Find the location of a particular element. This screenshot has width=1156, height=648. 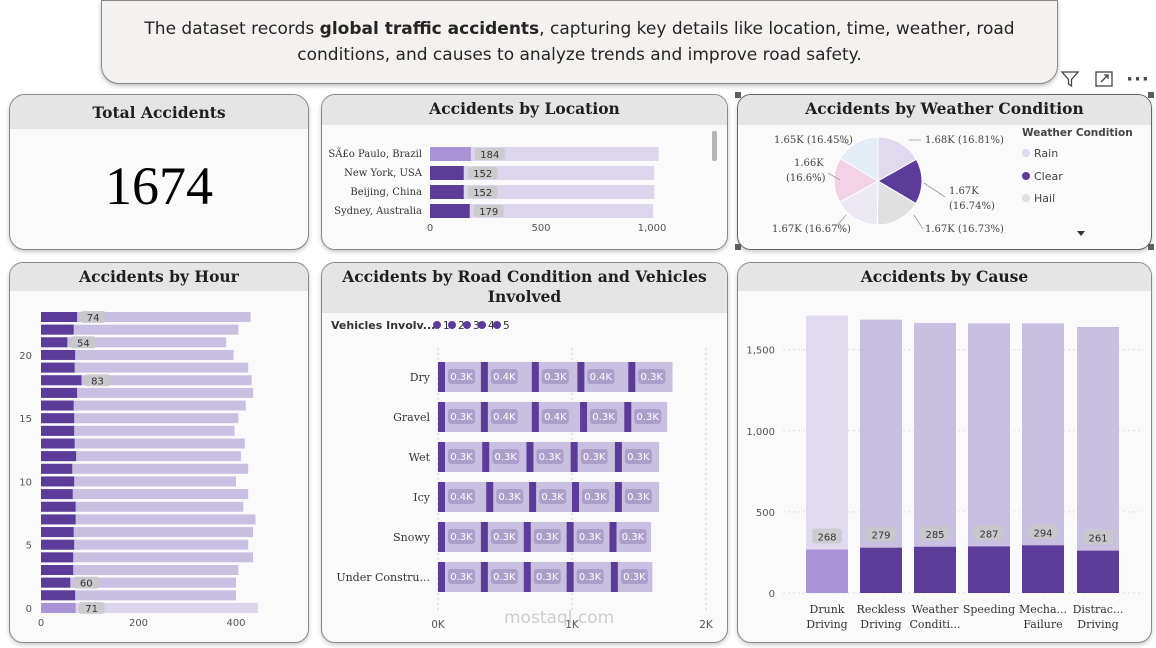

road-chart-title-line2: Involved is located at coordinates (524, 296).